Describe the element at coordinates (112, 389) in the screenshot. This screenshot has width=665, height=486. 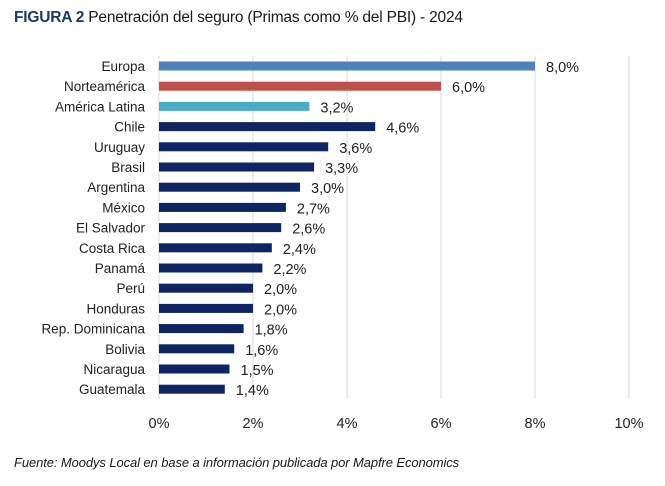
I see `category-label: Guatemala` at that location.